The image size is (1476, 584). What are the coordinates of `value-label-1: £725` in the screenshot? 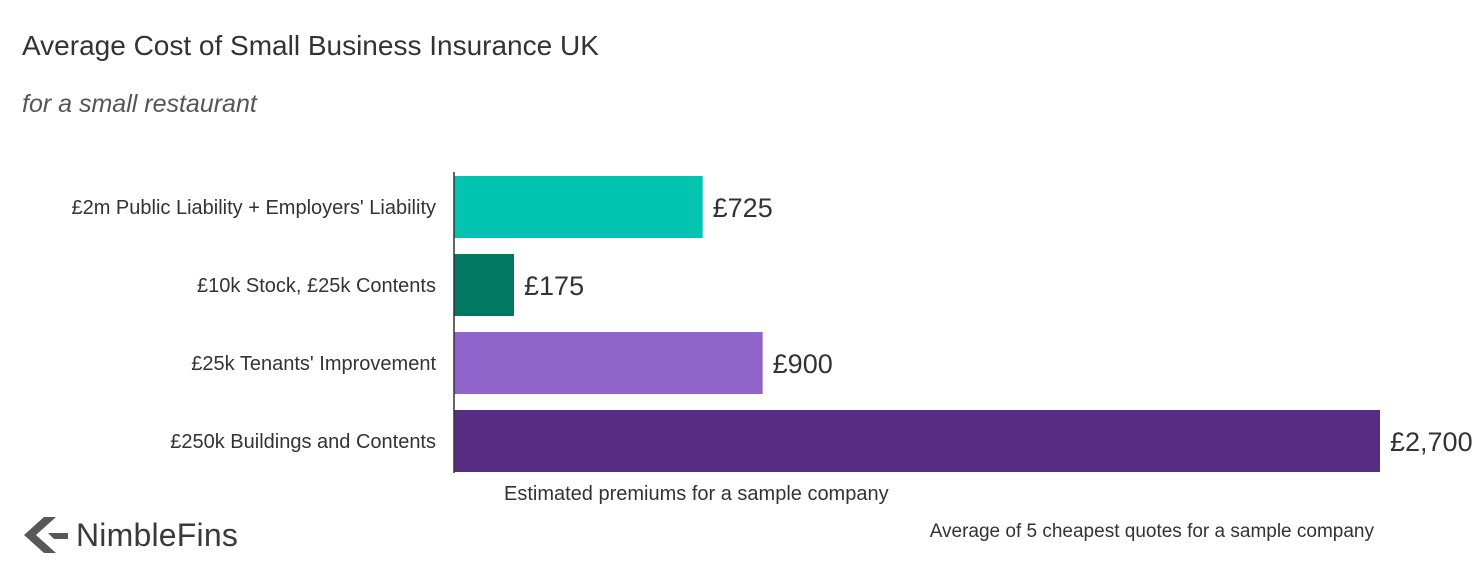 It's located at (743, 208).